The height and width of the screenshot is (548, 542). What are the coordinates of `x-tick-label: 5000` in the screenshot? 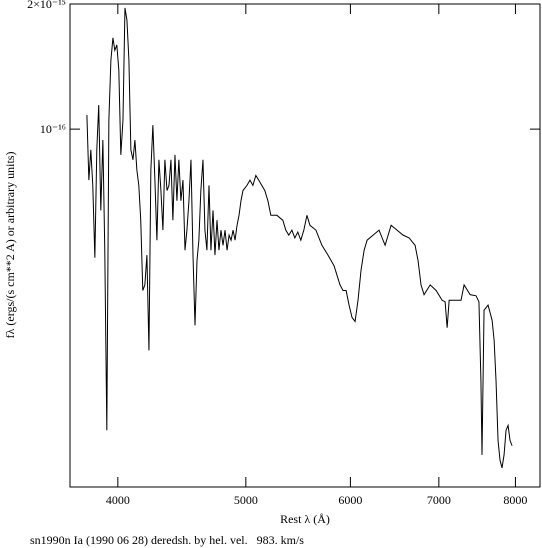 It's located at (246, 500).